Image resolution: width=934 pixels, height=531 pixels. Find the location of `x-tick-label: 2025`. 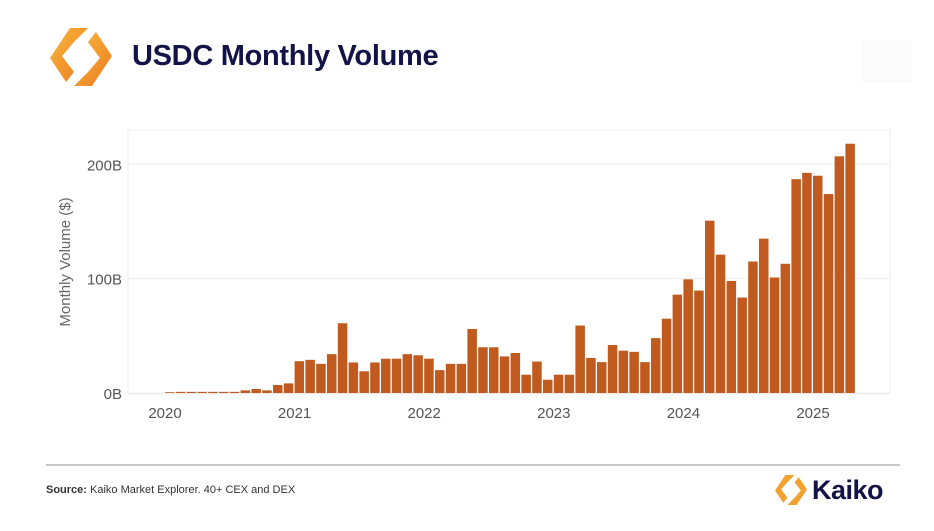

x-tick-label: 2025 is located at coordinates (812, 413).